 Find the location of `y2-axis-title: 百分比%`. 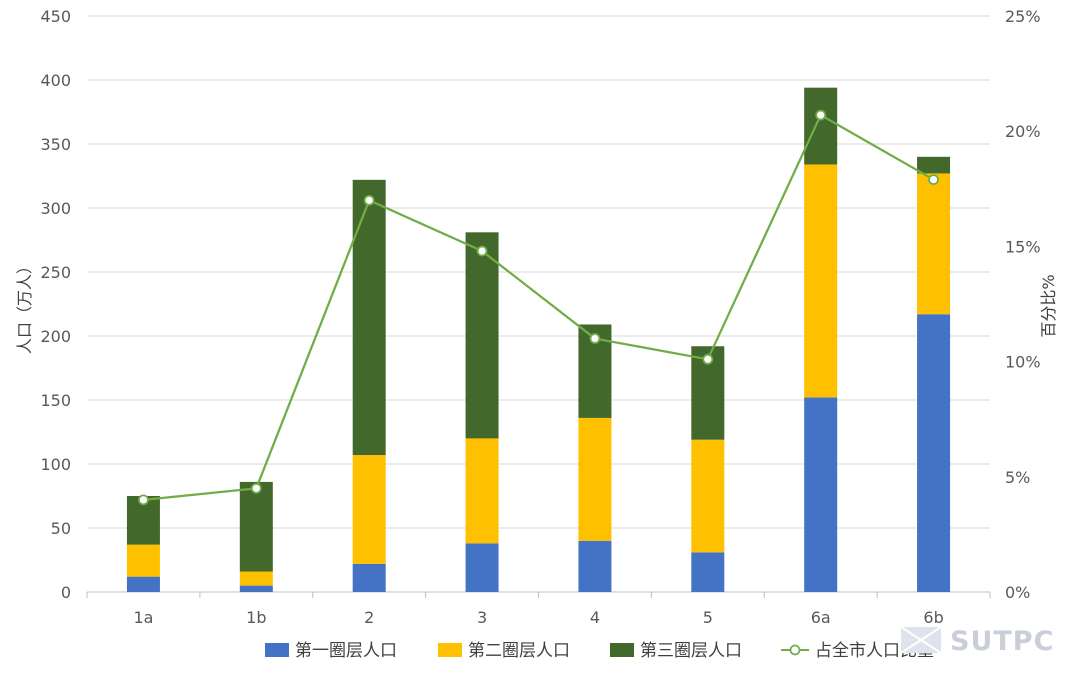

y2-axis-title: 百分比% is located at coordinates (1048, 305).